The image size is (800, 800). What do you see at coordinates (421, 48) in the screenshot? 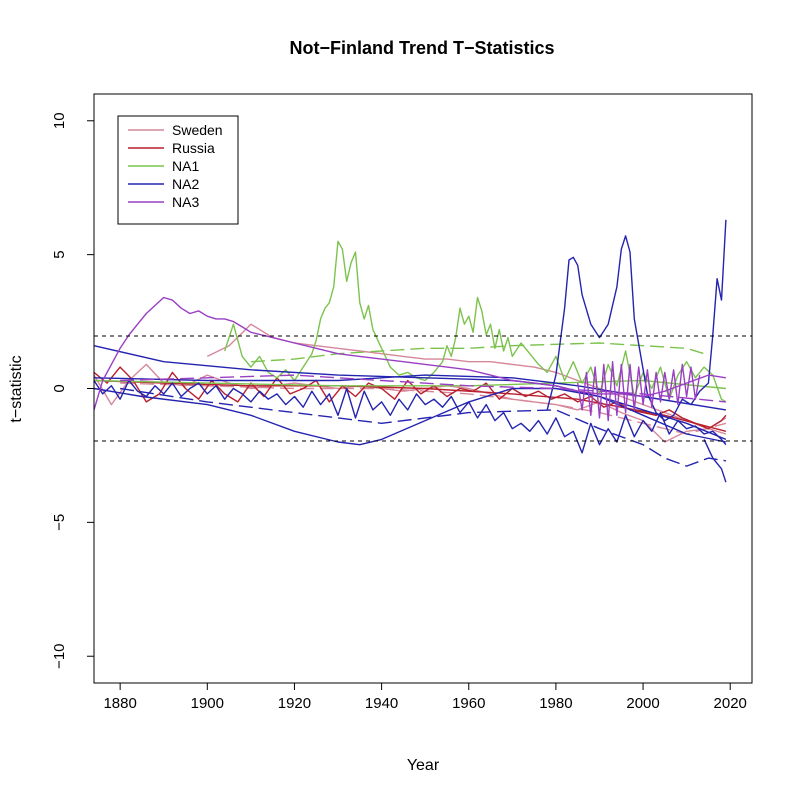
I see `chart-title: Not−Finland Trend T−Statistics` at bounding box center [421, 48].